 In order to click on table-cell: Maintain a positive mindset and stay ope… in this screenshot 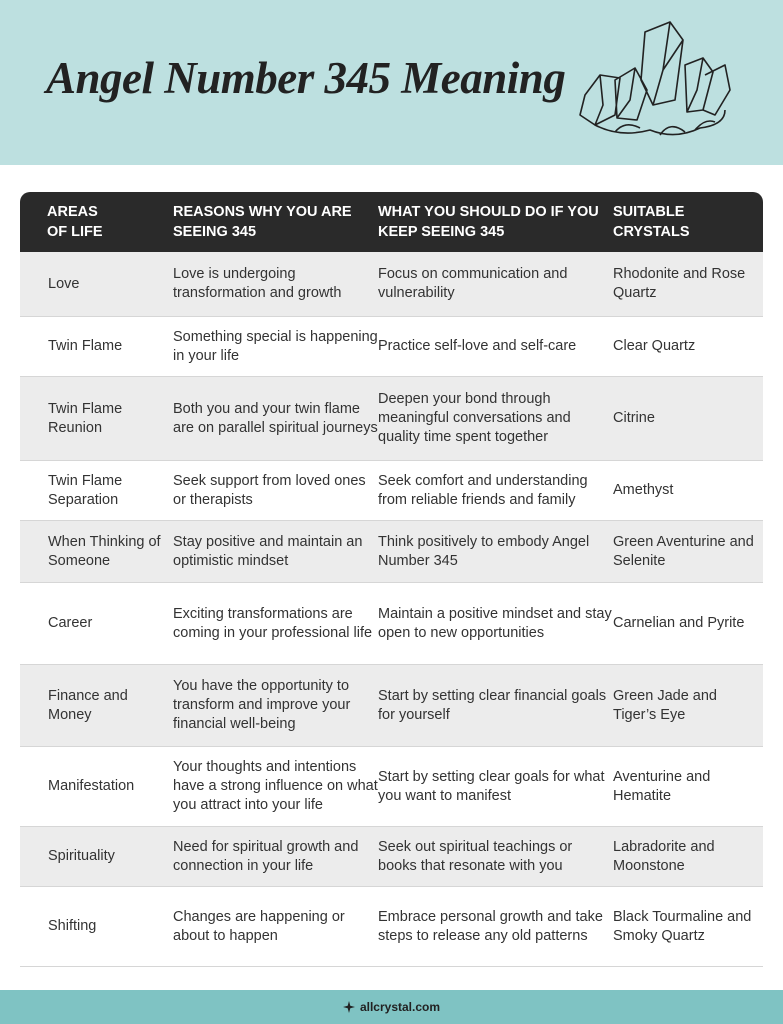, I will do `click(495, 623)`.